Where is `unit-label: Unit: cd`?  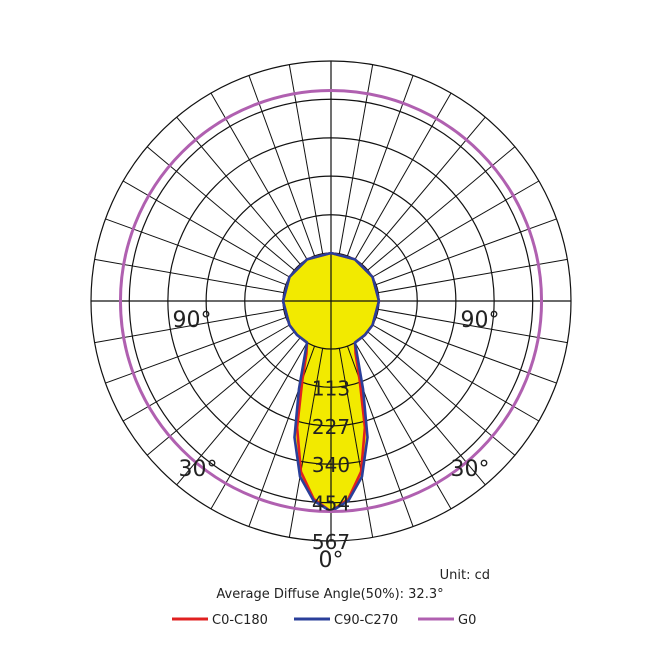 unit-label: Unit: cd is located at coordinates (465, 575).